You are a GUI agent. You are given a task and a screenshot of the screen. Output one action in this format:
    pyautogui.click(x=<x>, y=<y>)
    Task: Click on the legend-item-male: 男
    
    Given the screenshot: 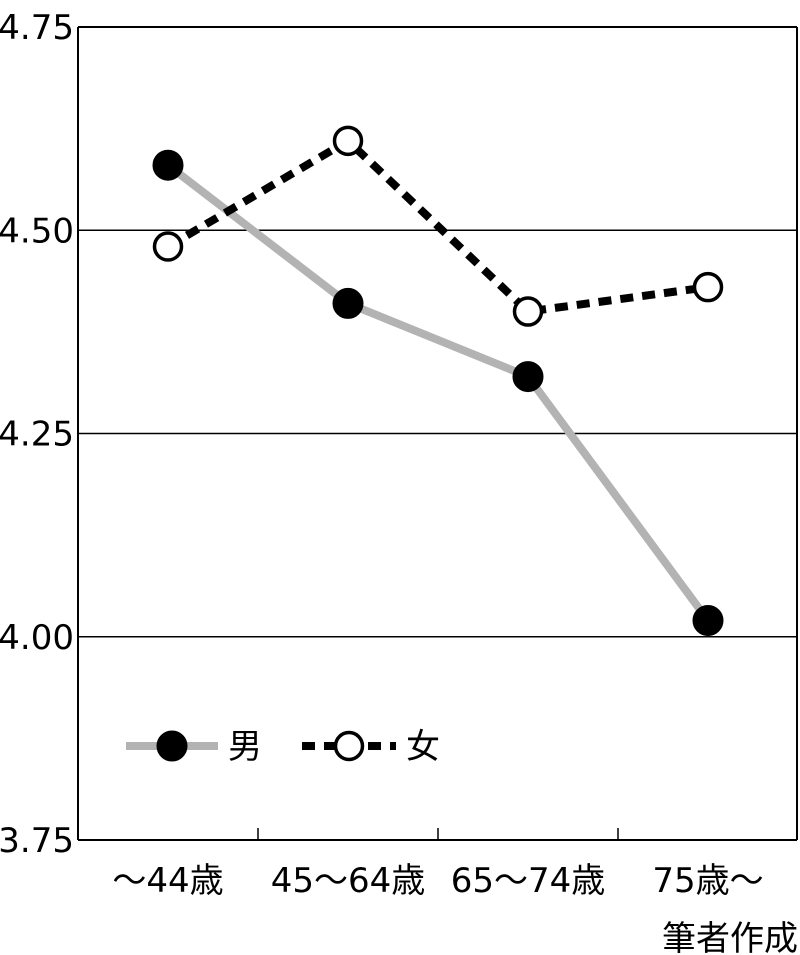 What is the action you would take?
    pyautogui.click(x=194, y=747)
    